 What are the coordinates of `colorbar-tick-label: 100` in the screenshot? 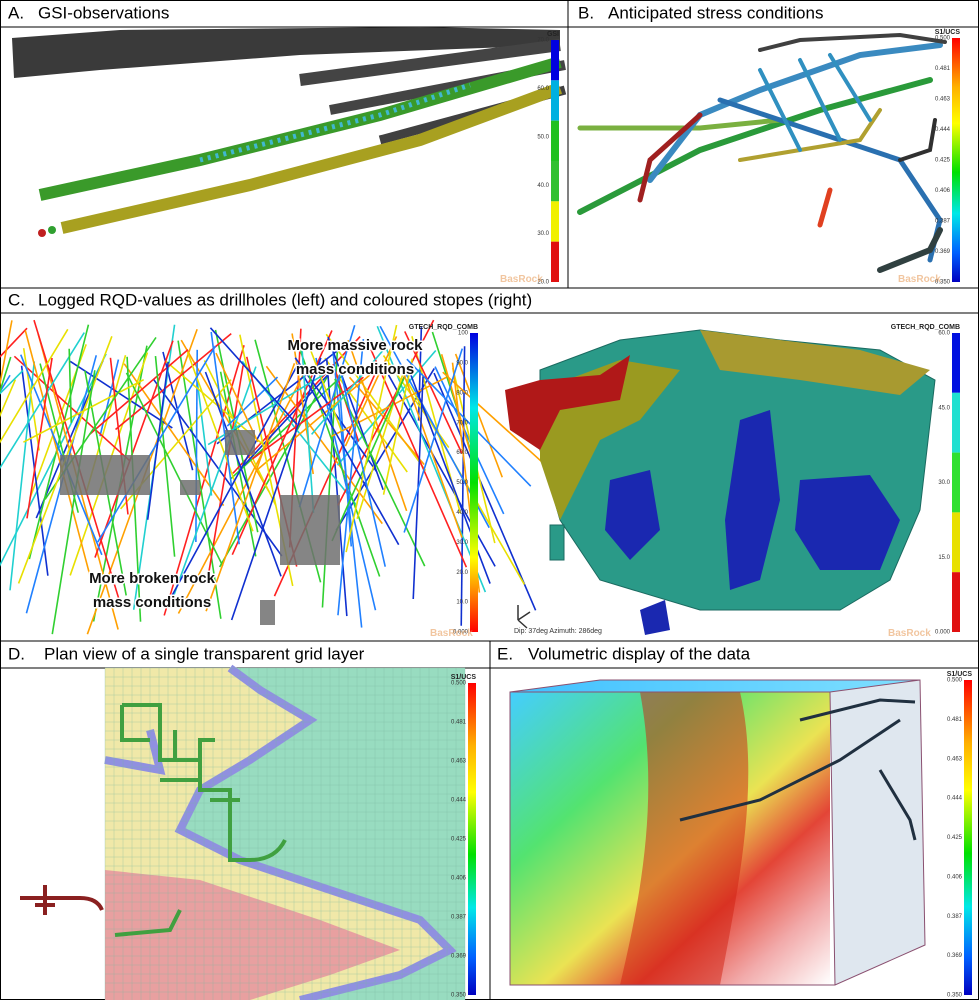 It's located at (463, 334).